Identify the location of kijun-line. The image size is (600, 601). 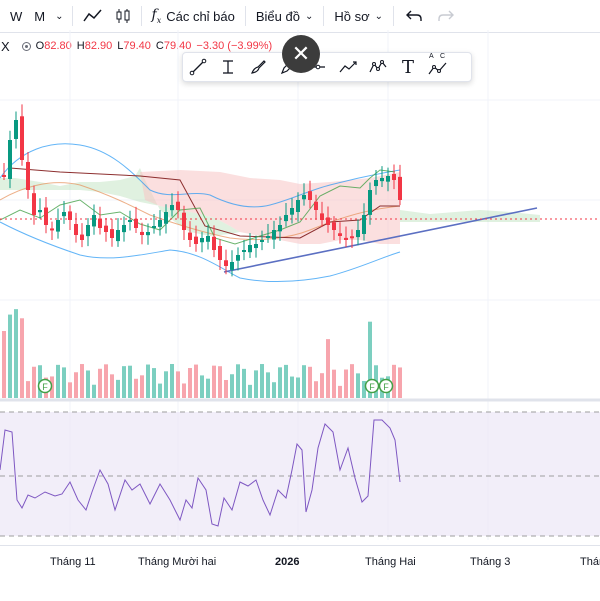
(204, 203).